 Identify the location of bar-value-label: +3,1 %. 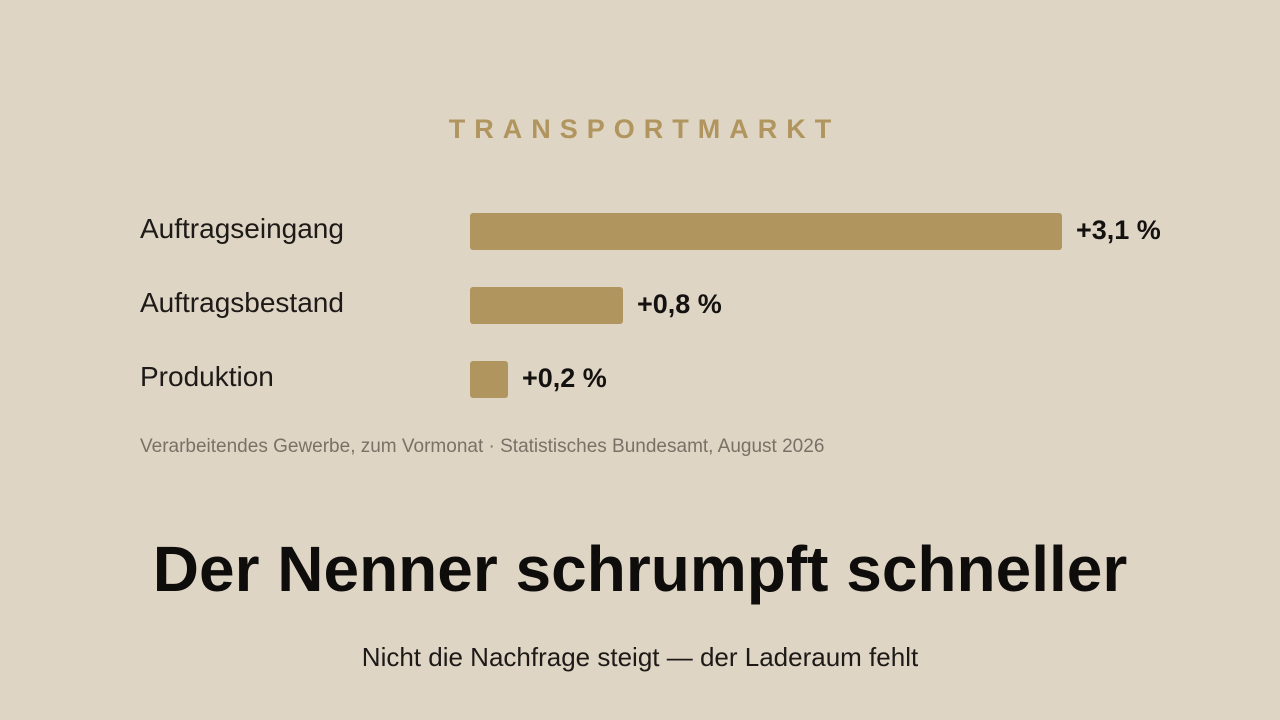
(1118, 230).